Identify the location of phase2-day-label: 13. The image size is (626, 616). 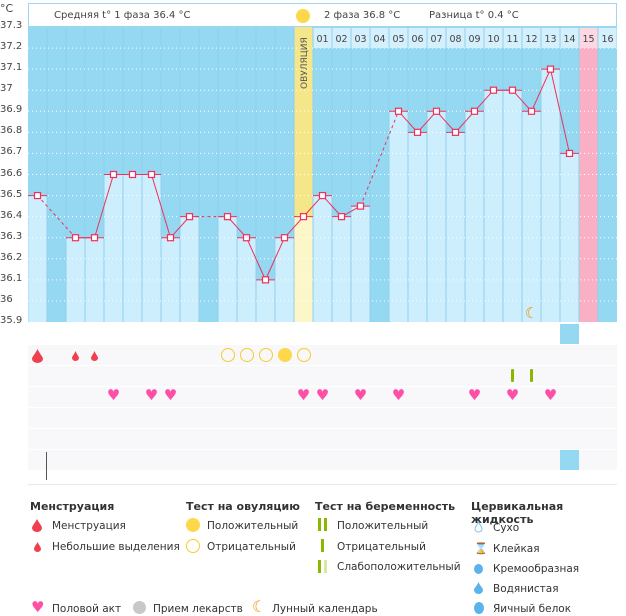
(550, 39).